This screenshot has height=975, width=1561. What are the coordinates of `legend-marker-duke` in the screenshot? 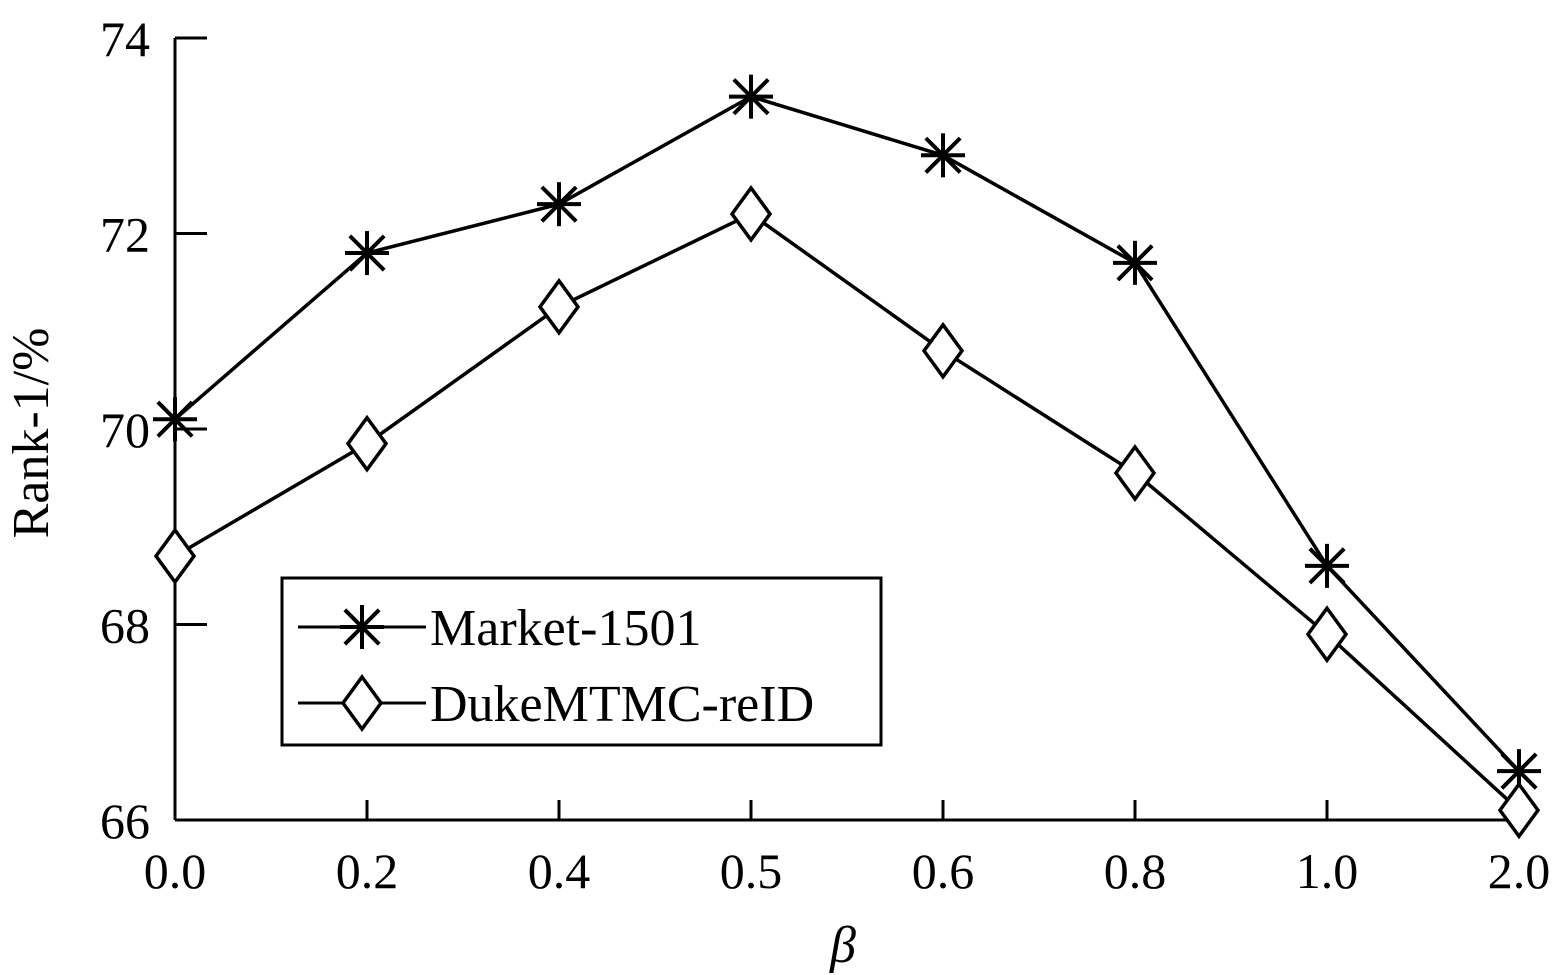 It's located at (362, 703).